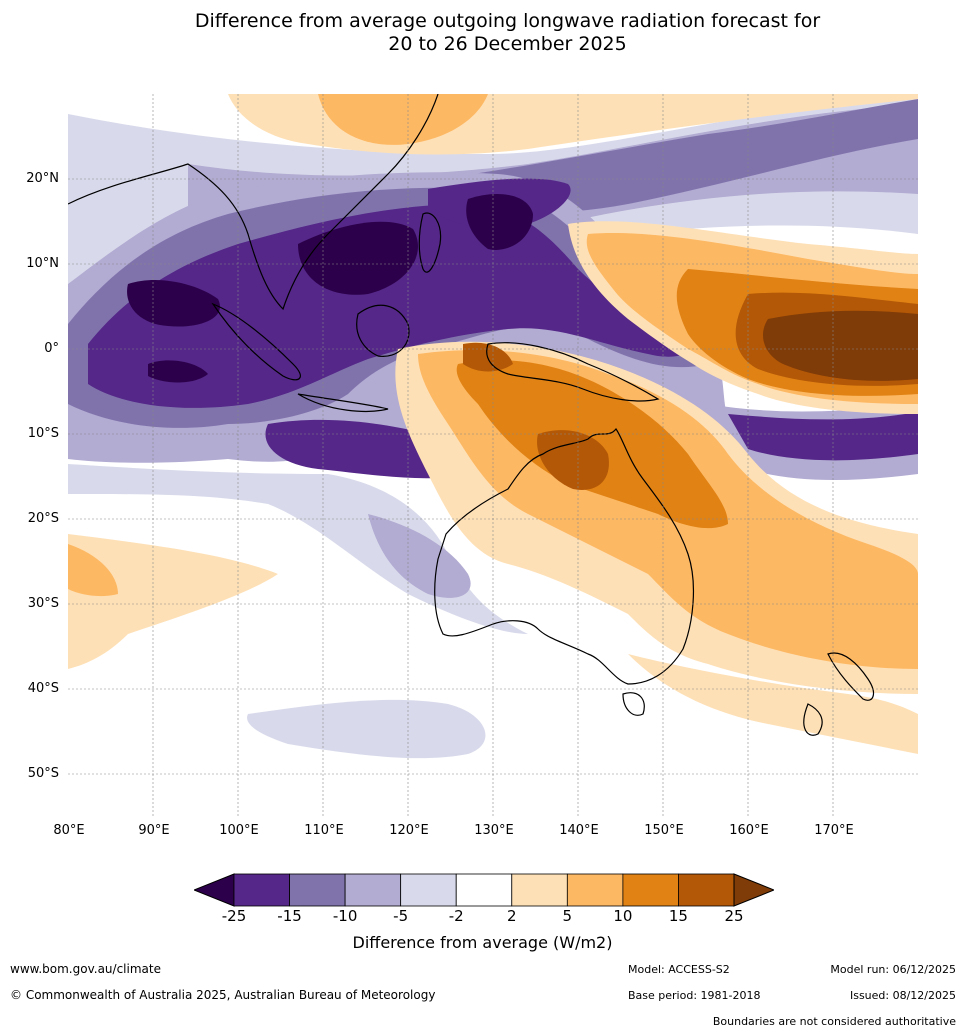 This screenshot has height=1035, width=965. Describe the element at coordinates (494, 830) in the screenshot. I see `lon-label: 130°E` at that location.